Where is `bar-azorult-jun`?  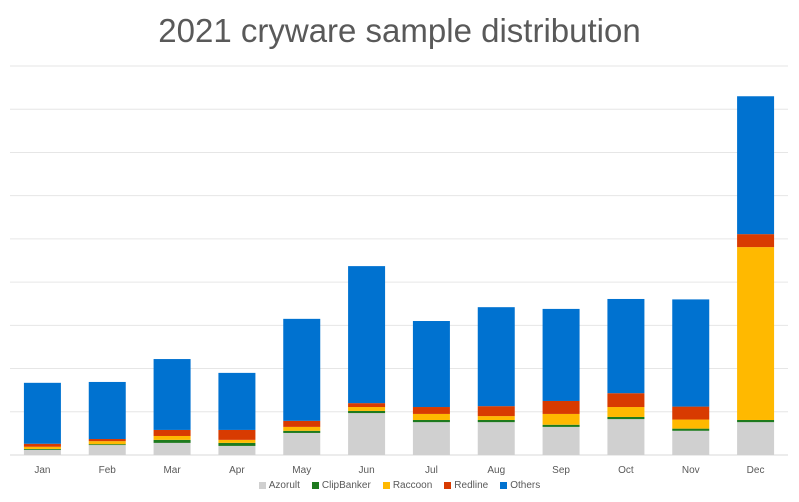 bar-azorult-jun is located at coordinates (367, 434).